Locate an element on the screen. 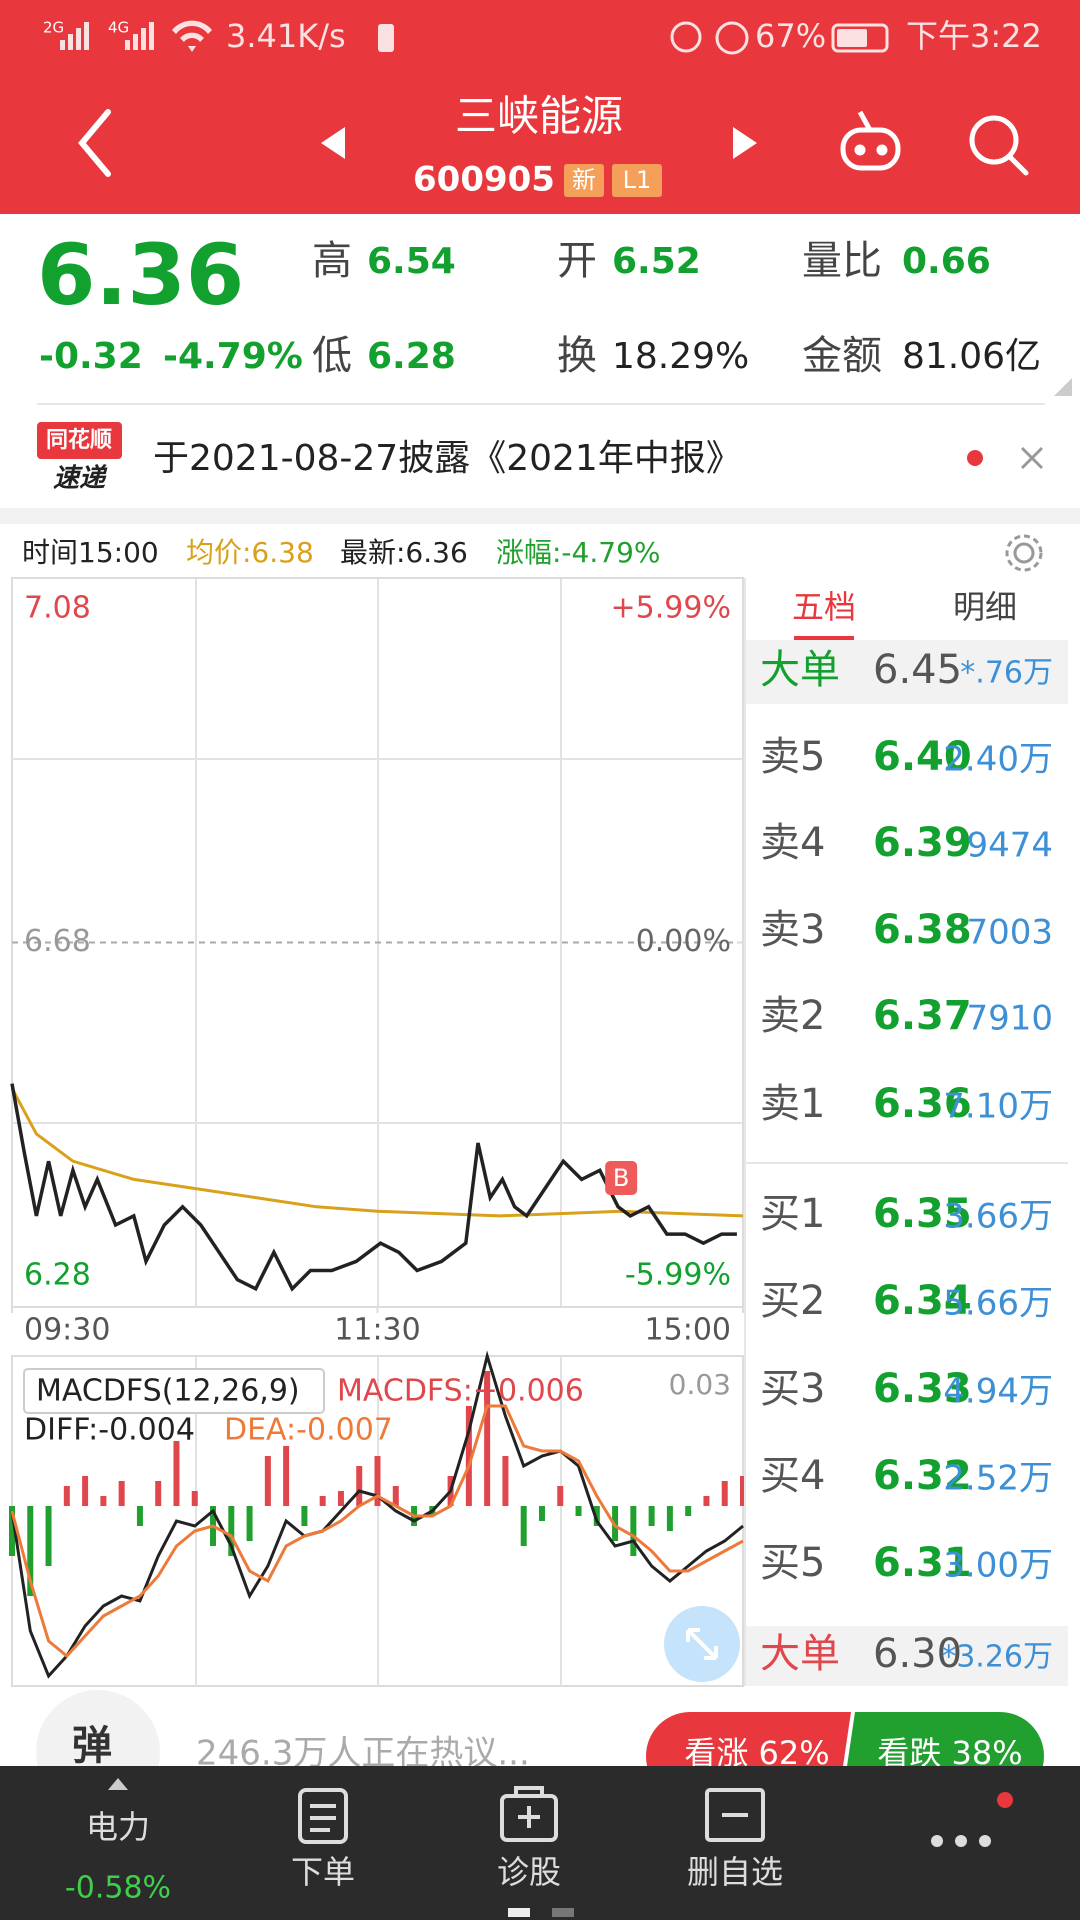 The height and width of the screenshot is (1920, 1080). y2-tick-label: 0.00% is located at coordinates (683, 941).